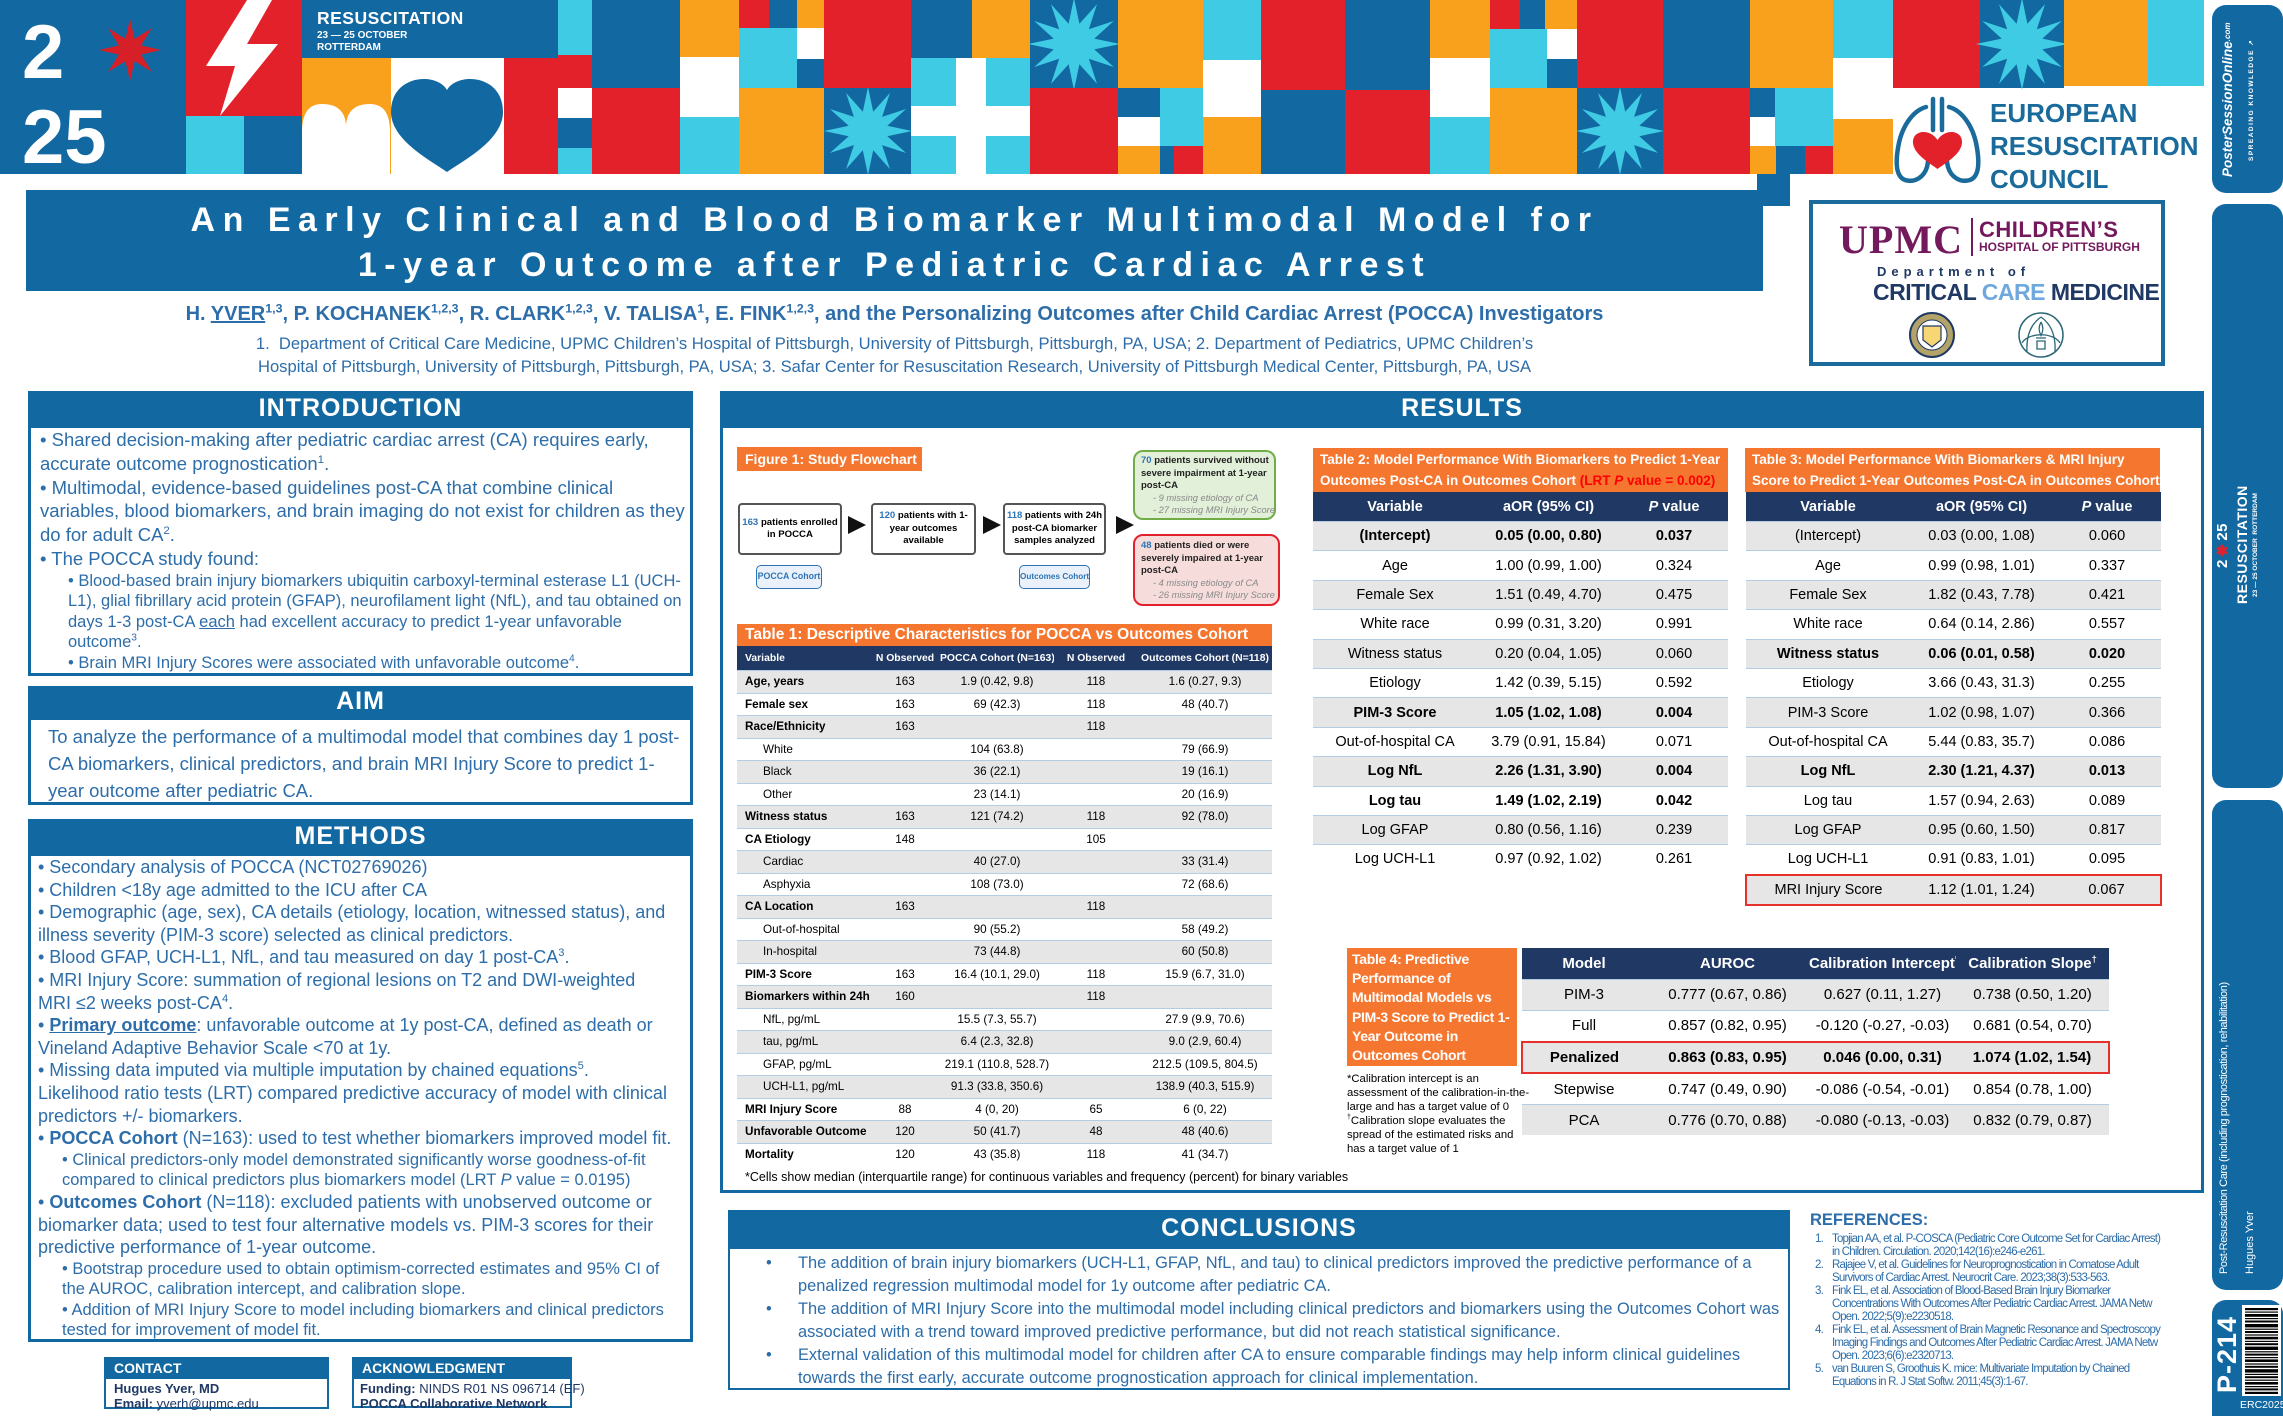 The width and height of the screenshot is (2283, 1416). Describe the element at coordinates (2063, 113) in the screenshot. I see `svg-text: EUROPEAN` at that location.